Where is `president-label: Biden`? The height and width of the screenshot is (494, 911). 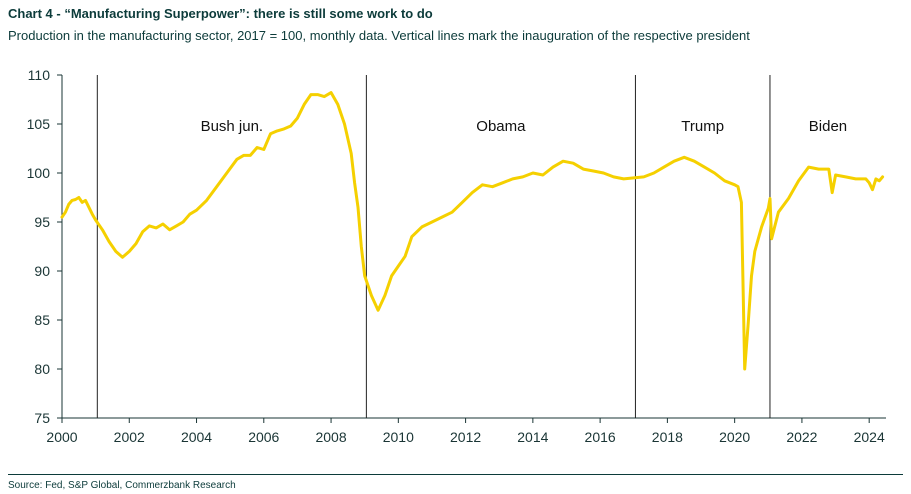 president-label: Biden is located at coordinates (828, 126).